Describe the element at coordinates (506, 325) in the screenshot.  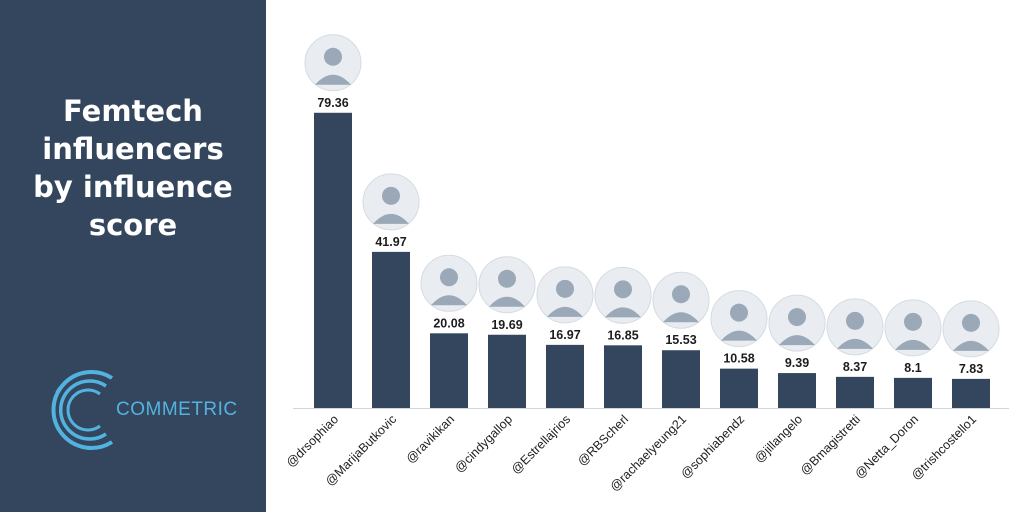
I see `data-label: 19.69` at that location.